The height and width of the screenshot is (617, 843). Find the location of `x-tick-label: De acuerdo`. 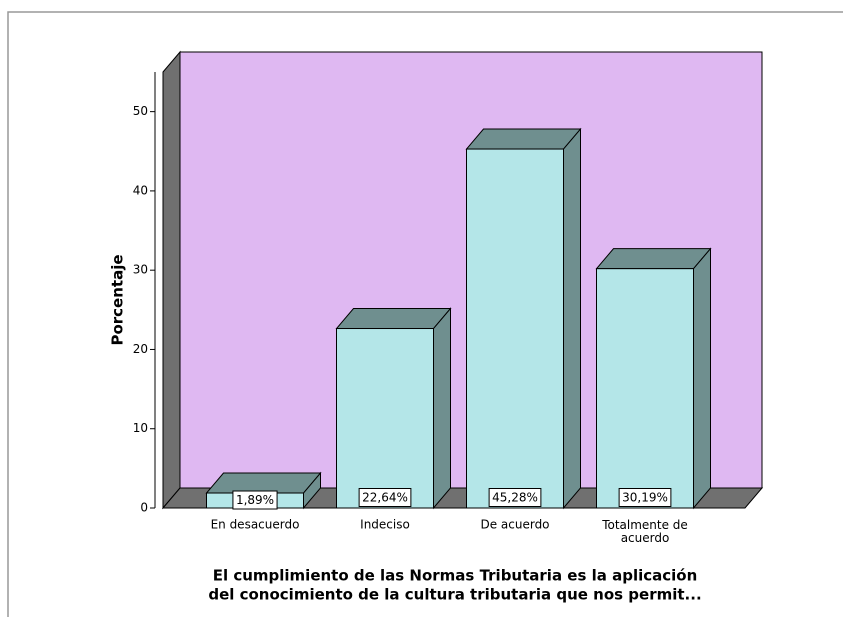

x-tick-label: De acuerdo is located at coordinates (514, 525).